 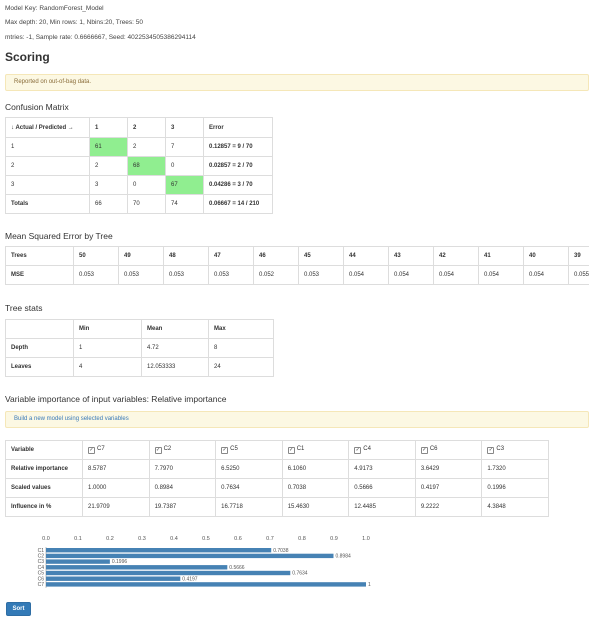 I want to click on chart-value-label: 0.7038, so click(x=281, y=551).